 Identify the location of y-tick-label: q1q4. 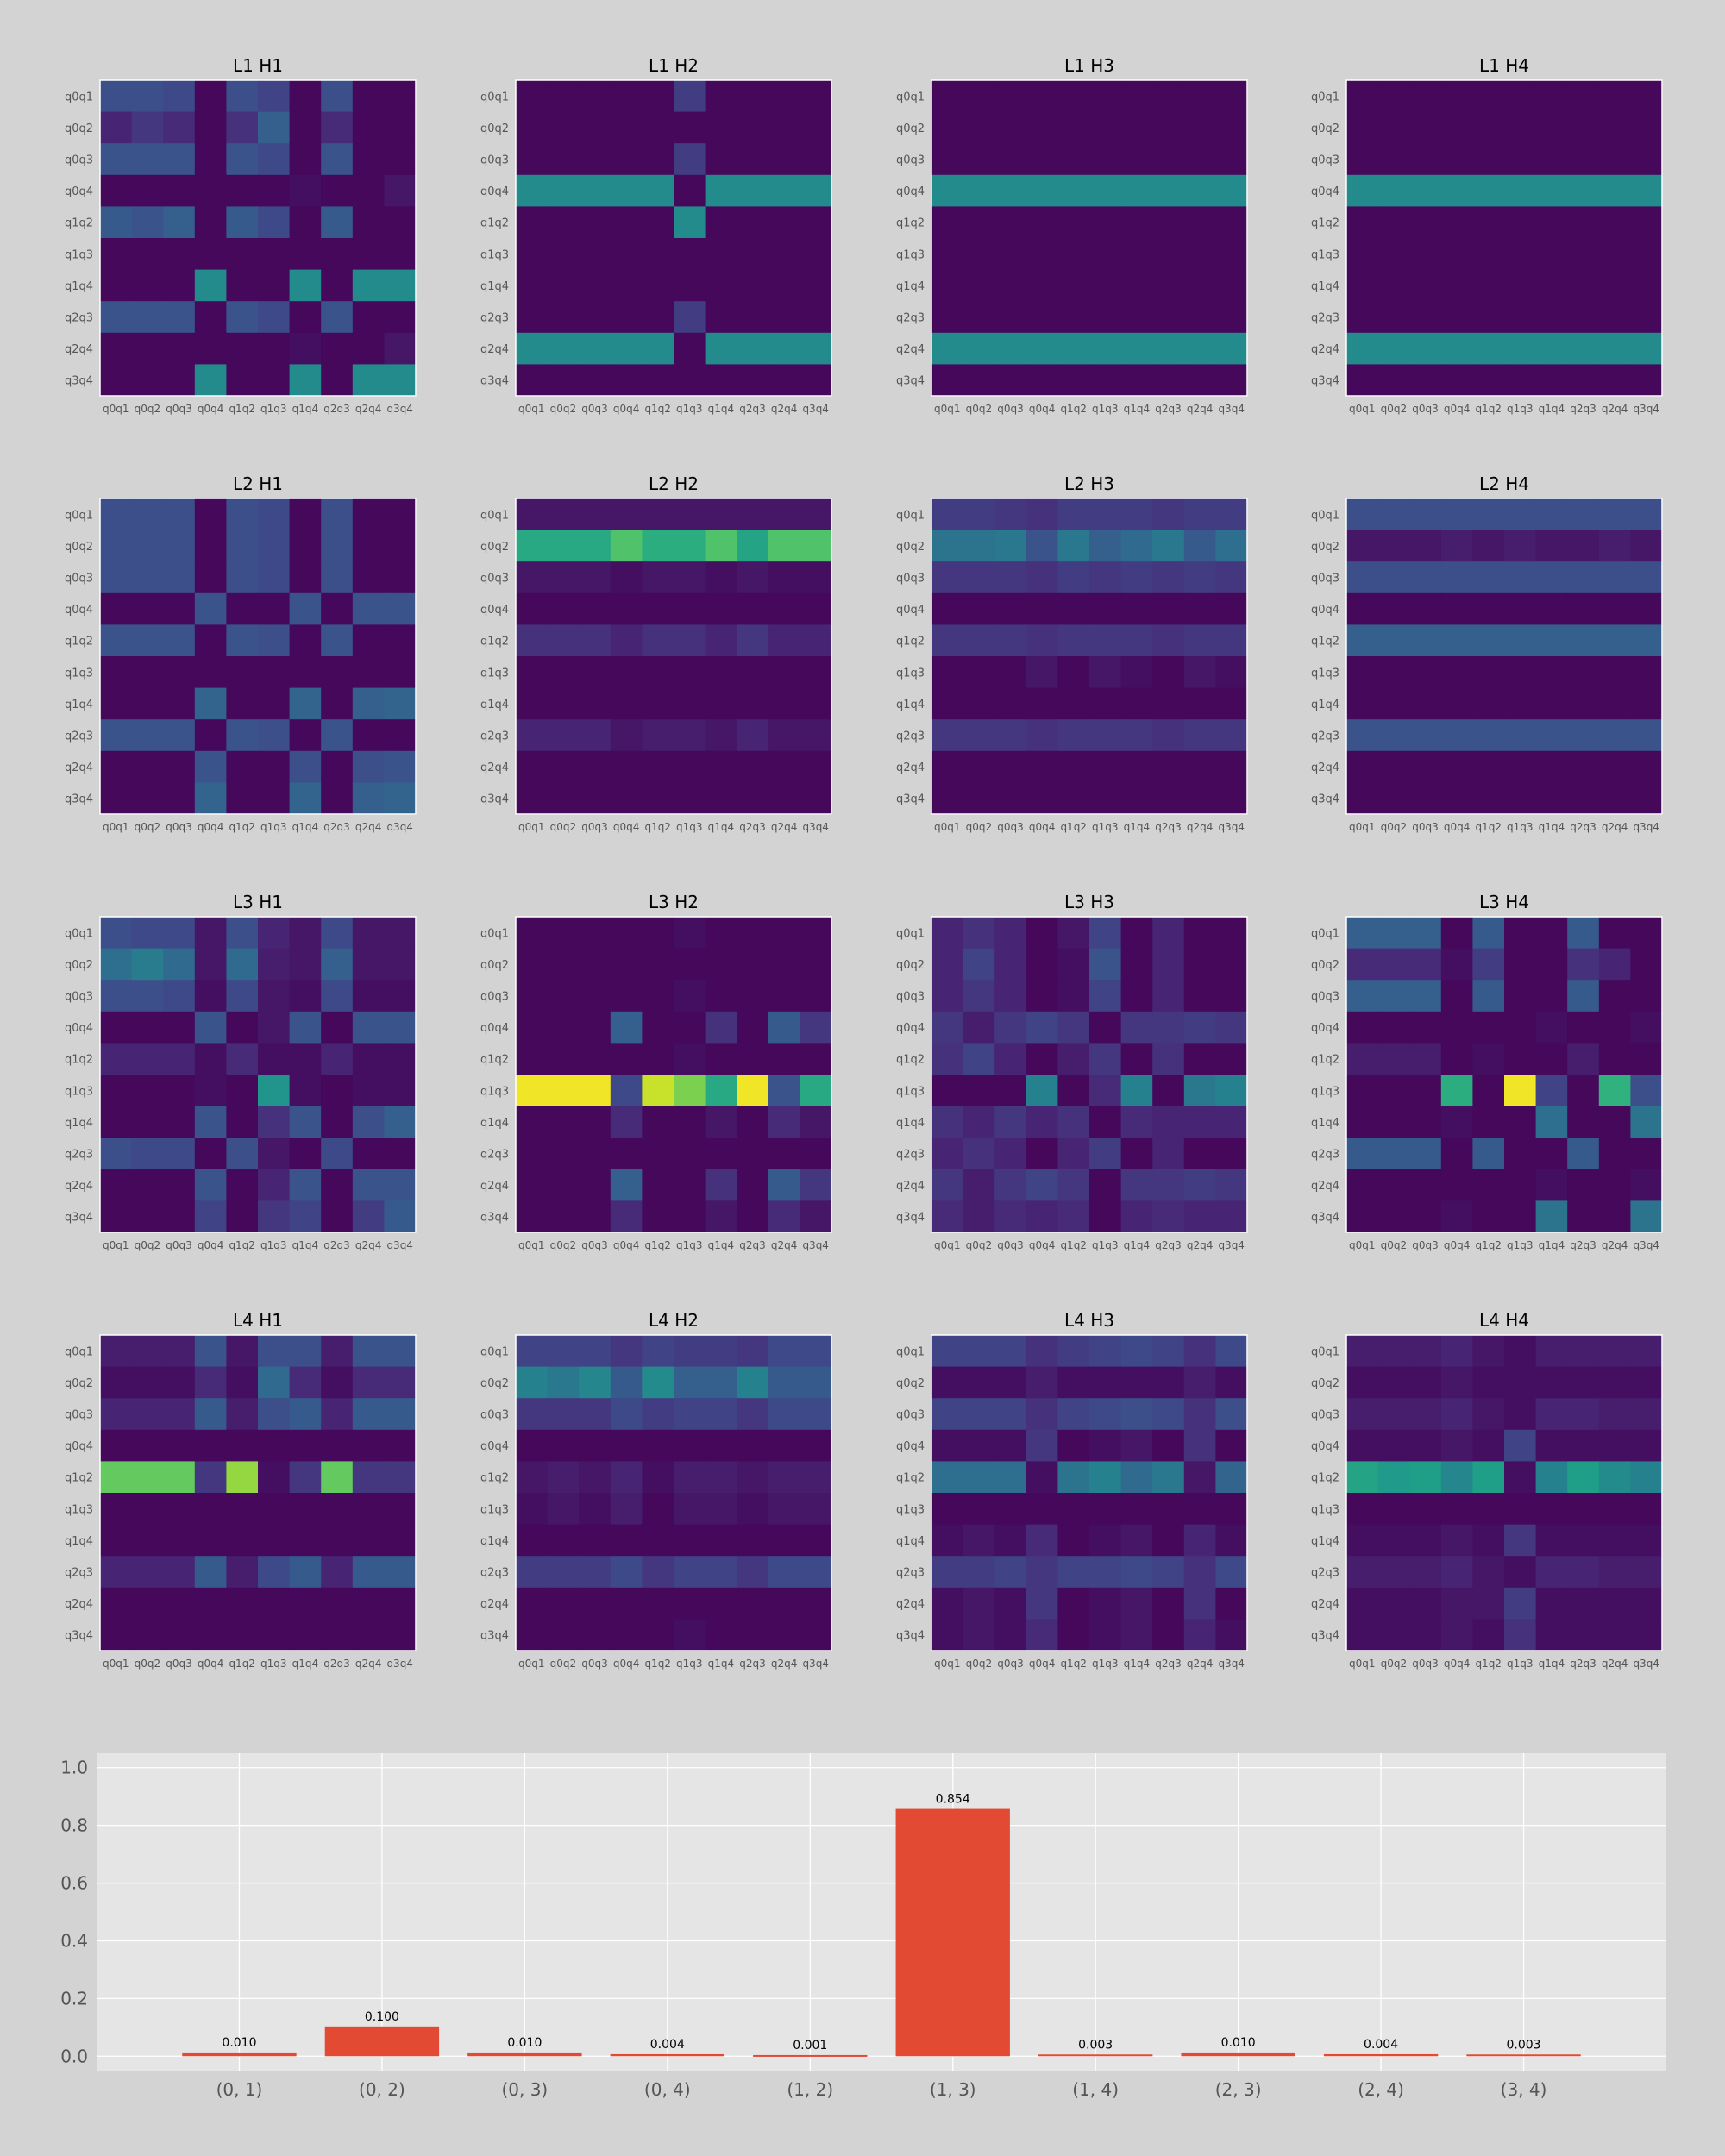
(79, 1123).